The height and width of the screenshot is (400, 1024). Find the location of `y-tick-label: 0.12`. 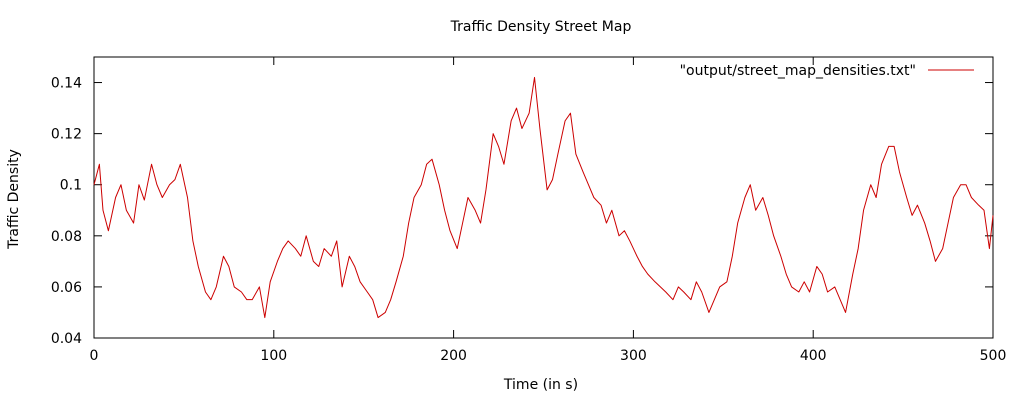

y-tick-label: 0.12 is located at coordinates (66, 135).